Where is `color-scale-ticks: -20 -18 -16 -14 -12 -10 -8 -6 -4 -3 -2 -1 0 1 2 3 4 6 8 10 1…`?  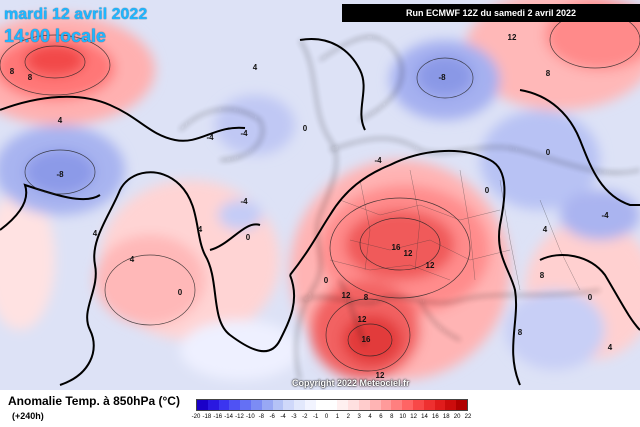
color-scale-ticks: -20 -18 -16 -14 -12 -10 -8 -6 -4 -3 -2 -1 0 1 2 3 4 6 8 10 1… is located at coordinates (332, 419).